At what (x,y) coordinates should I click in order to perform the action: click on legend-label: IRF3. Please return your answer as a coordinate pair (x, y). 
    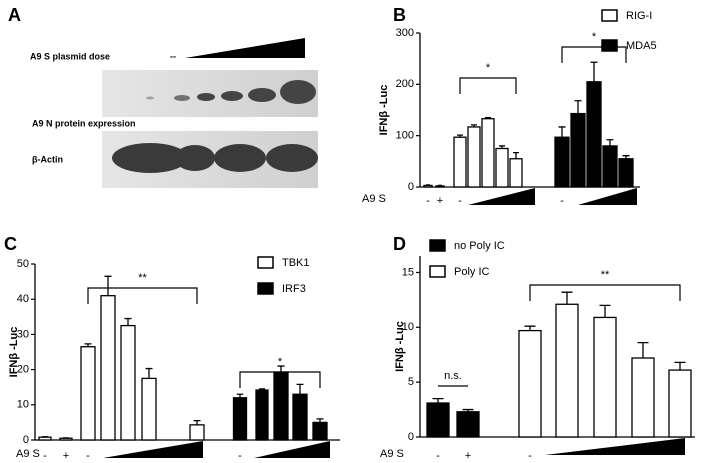
    Looking at the image, I should click on (294, 289).